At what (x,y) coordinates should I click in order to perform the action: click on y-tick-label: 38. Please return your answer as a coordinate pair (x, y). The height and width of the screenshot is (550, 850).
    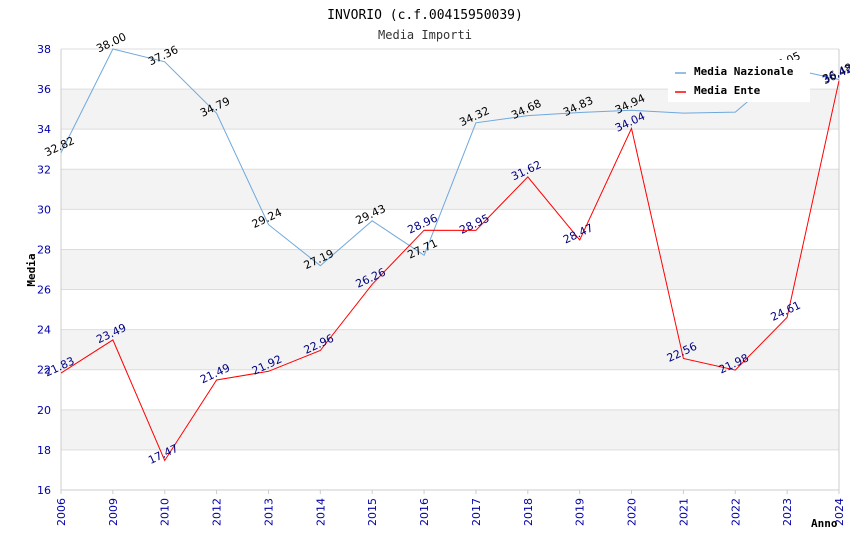
    Looking at the image, I should click on (44, 49).